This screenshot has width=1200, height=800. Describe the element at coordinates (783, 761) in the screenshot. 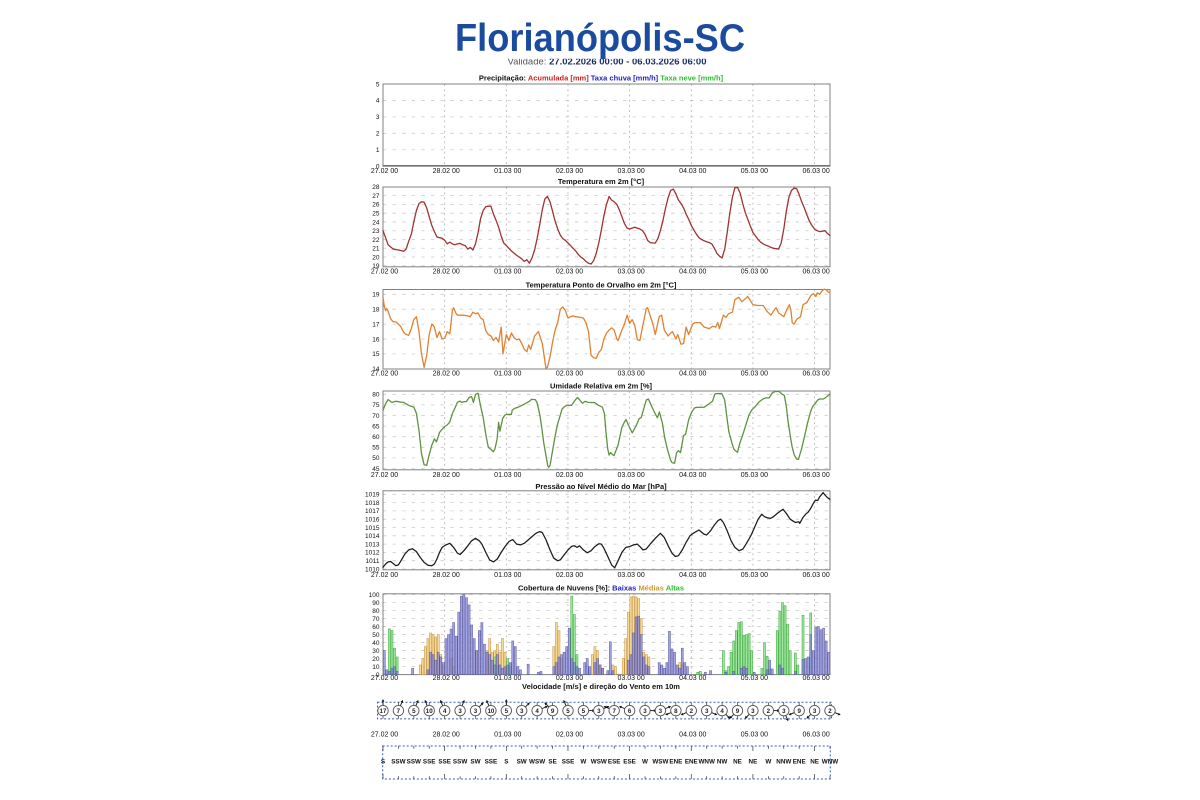

I see `svg-text: NNW` at that location.